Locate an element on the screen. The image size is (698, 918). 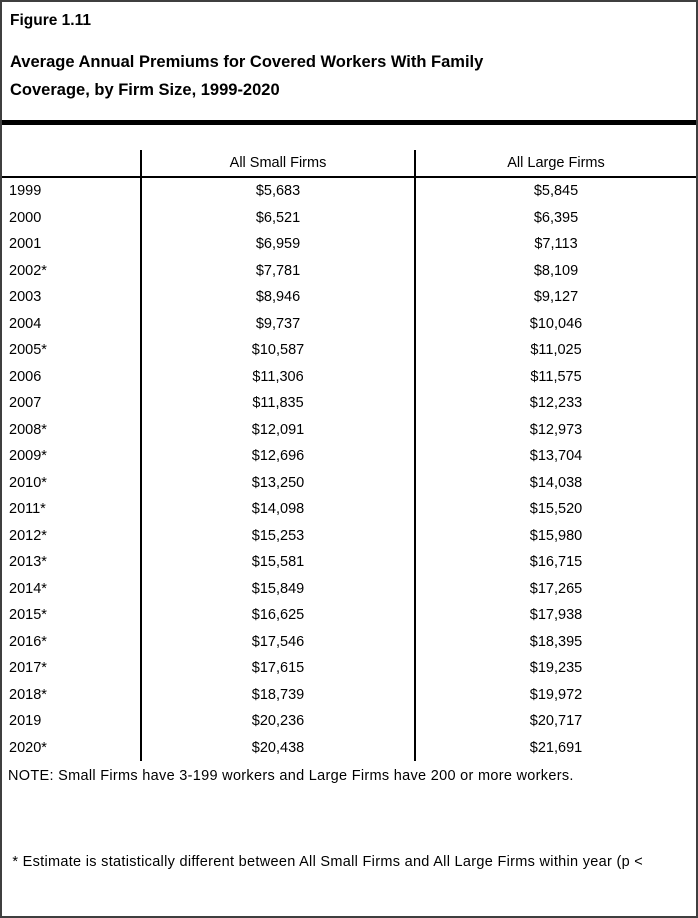
table-row: 2016* $17,546 $18,395 is located at coordinates (349, 641).